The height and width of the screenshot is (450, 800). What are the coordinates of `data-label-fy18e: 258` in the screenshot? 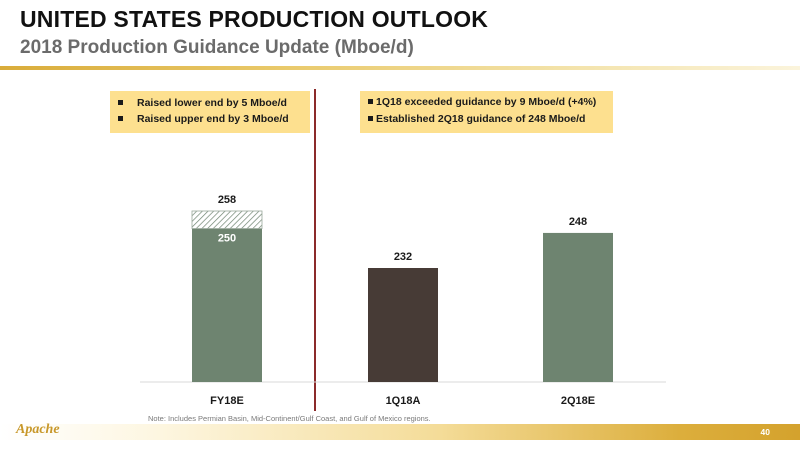 It's located at (227, 200).